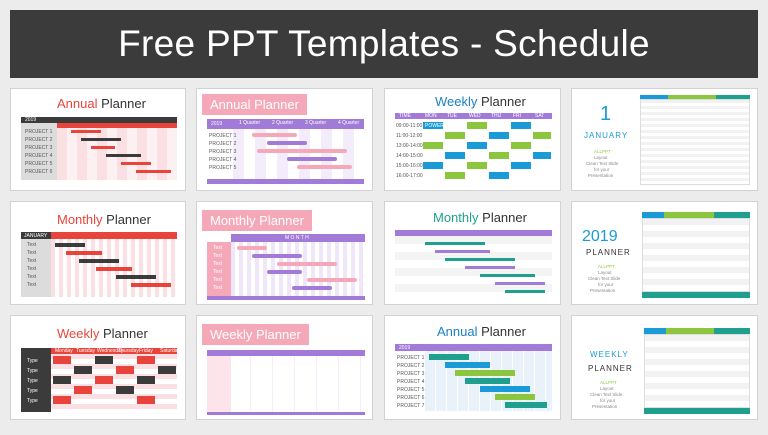 The height and width of the screenshot is (435, 768). I want to click on desc-line: Presentation, so click(603, 290).